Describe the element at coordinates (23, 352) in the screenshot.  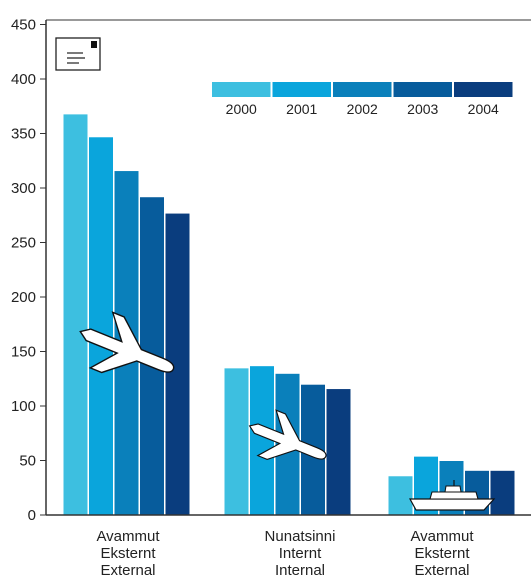
I see `y-tick-label: 150` at that location.